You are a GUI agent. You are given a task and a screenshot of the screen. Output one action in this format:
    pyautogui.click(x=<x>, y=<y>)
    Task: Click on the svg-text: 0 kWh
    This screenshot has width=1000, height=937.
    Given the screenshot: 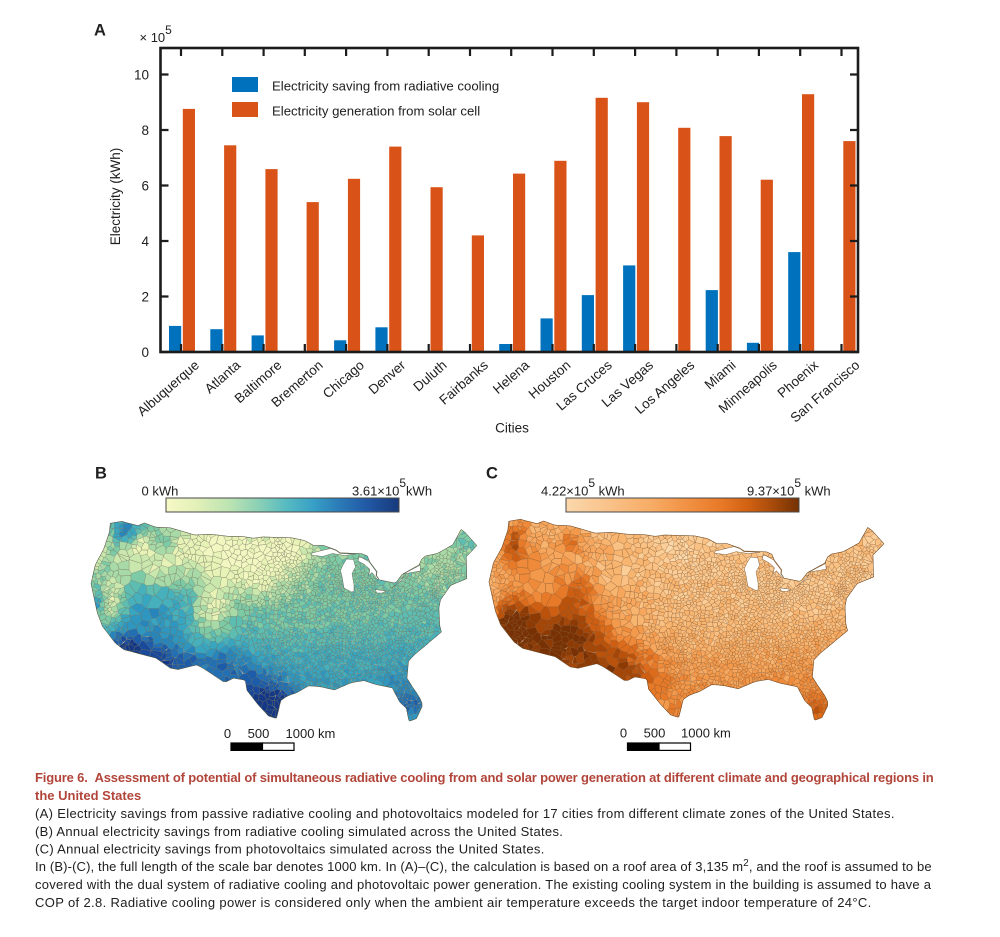 What is the action you would take?
    pyautogui.click(x=160, y=491)
    